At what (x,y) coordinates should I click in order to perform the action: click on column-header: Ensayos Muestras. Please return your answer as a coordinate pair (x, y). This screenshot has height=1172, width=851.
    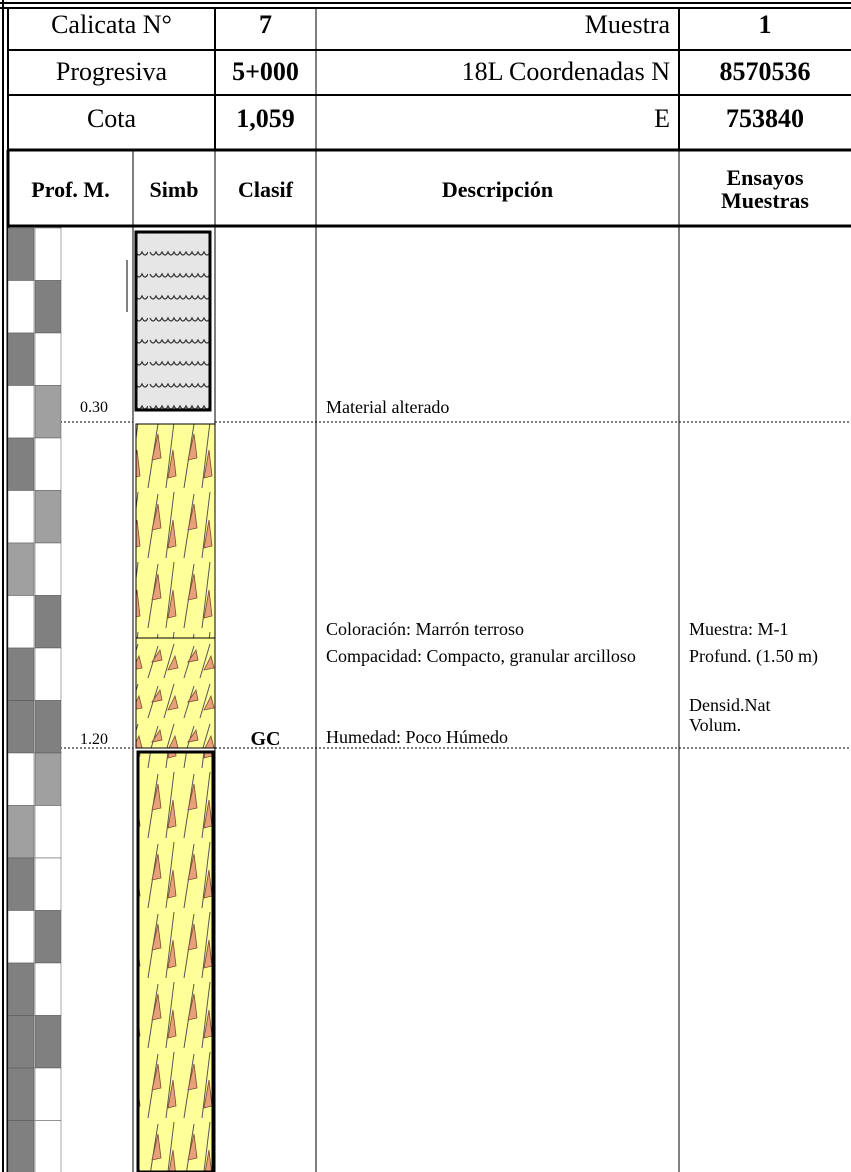
    Looking at the image, I should click on (765, 189).